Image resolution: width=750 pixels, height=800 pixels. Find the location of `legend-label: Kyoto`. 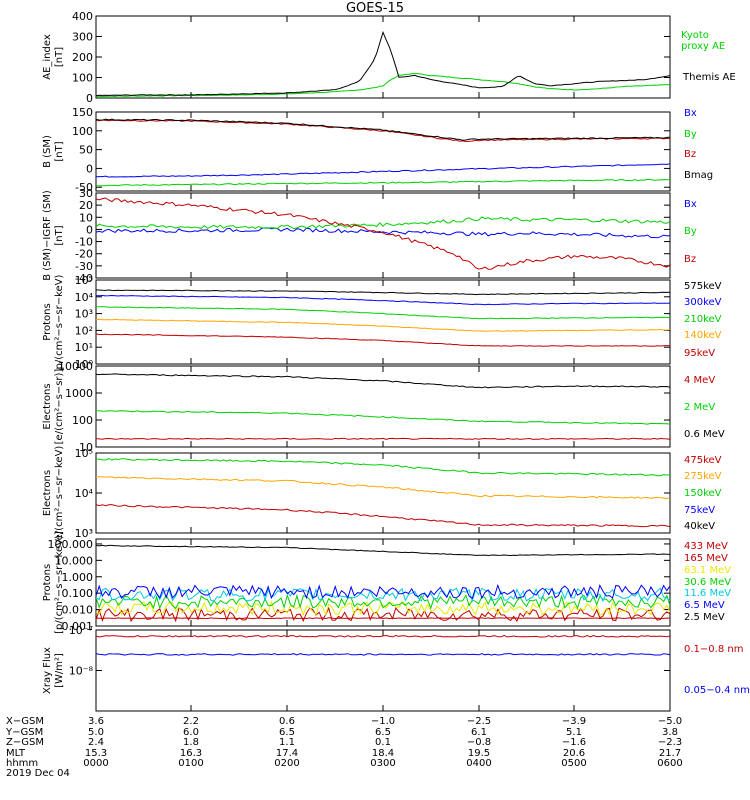

legend-label: Kyoto is located at coordinates (695, 35).